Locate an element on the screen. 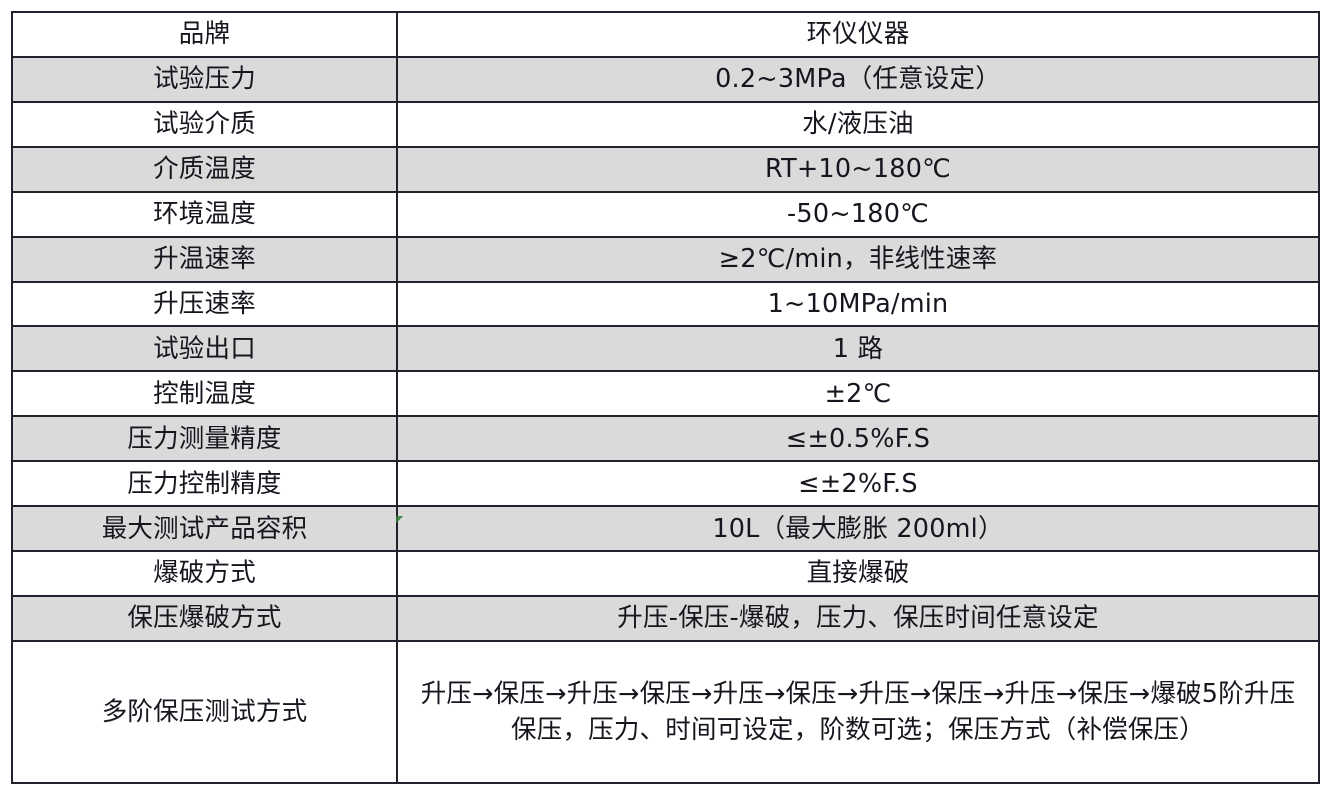  row-label-medium-temperature: 介质温度 is located at coordinates (204, 169).